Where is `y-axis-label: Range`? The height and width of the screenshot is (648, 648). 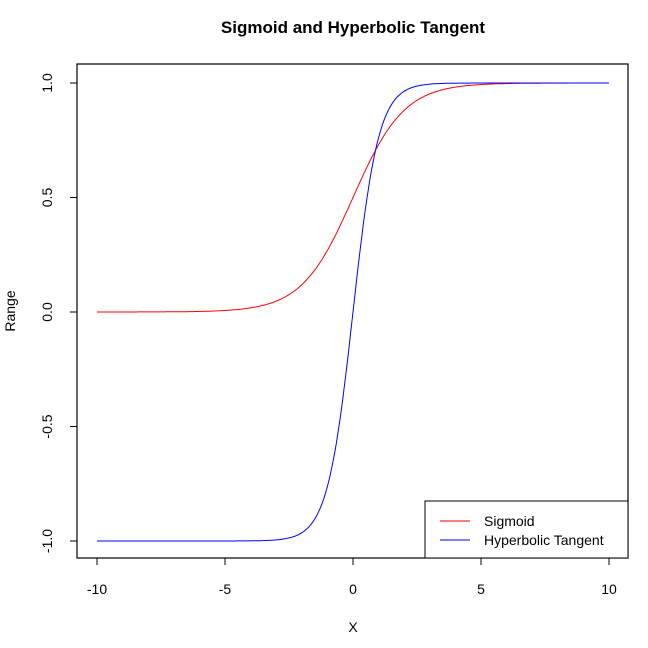 y-axis-label: Range is located at coordinates (10, 310).